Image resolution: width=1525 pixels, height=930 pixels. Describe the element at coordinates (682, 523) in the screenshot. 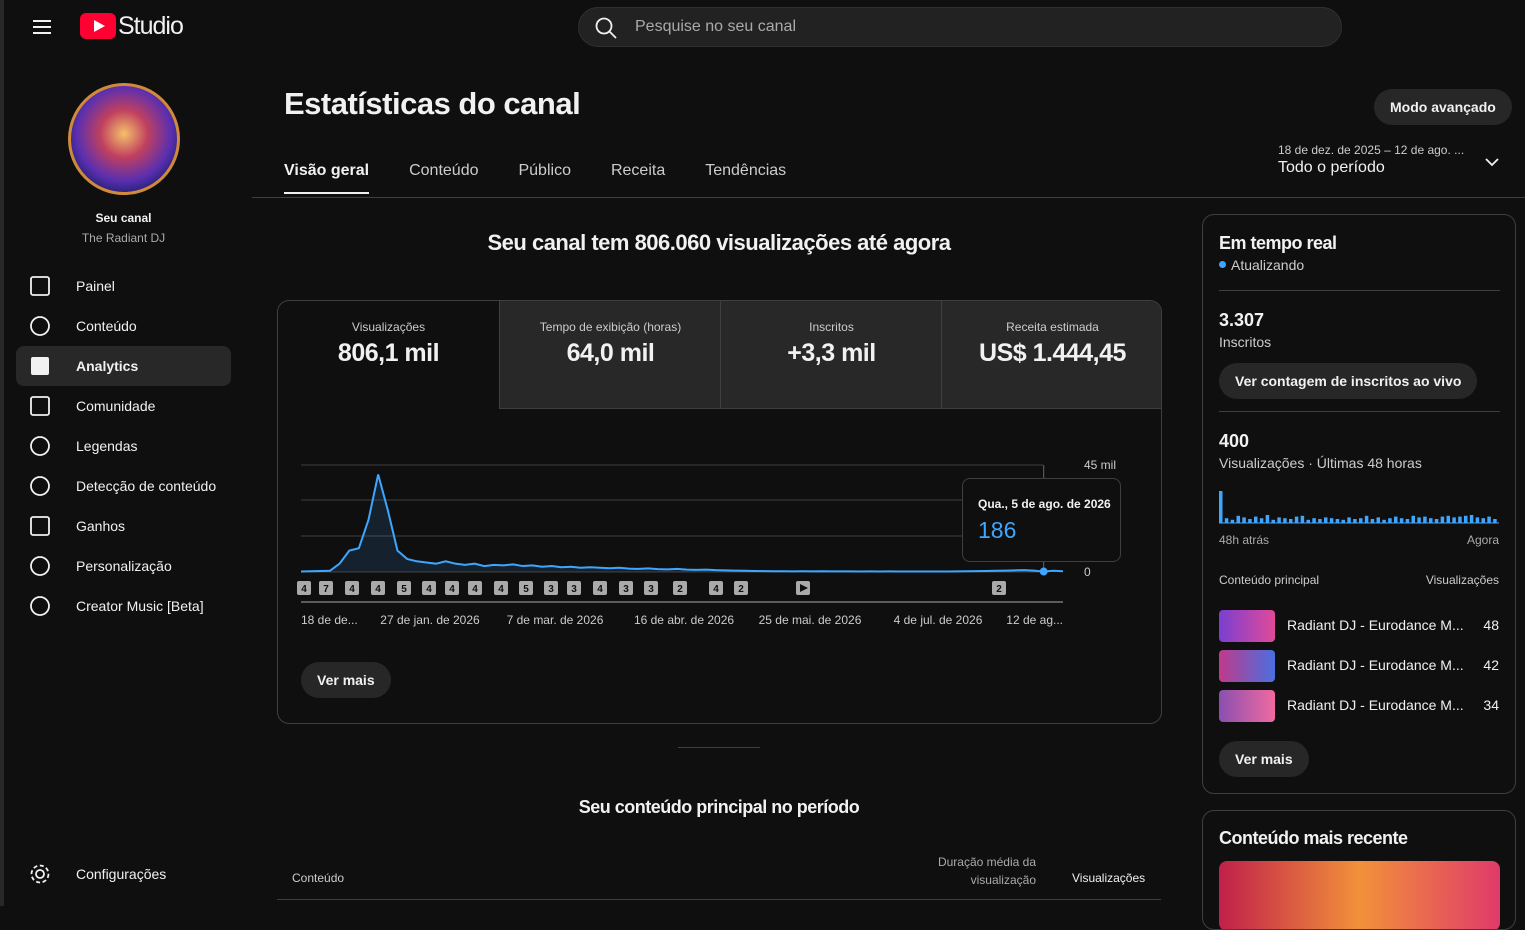

I see `line` at that location.